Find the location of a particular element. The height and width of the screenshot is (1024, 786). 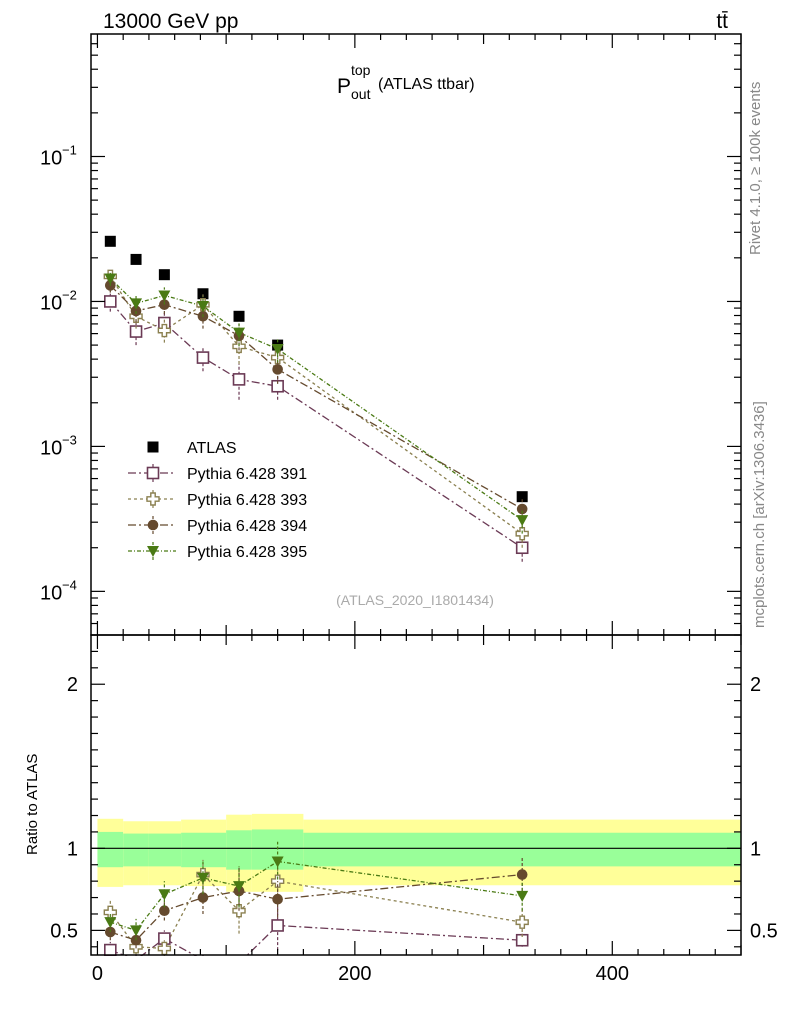

x-tick-label: 400 is located at coordinates (612, 974).